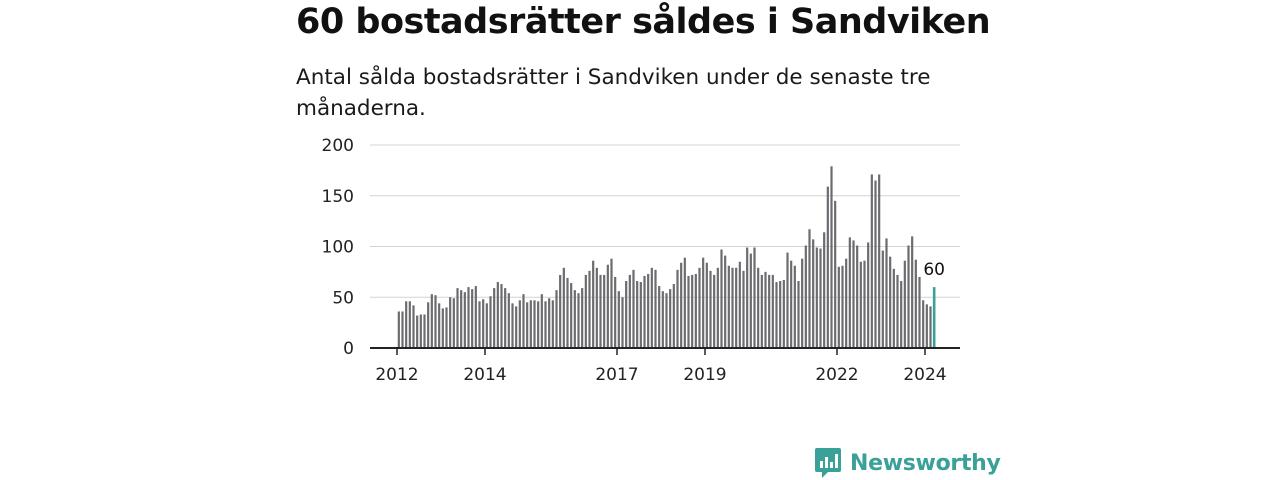 The height and width of the screenshot is (480, 1280). Describe the element at coordinates (484, 375) in the screenshot. I see `x-tick-label: 2014` at that location.